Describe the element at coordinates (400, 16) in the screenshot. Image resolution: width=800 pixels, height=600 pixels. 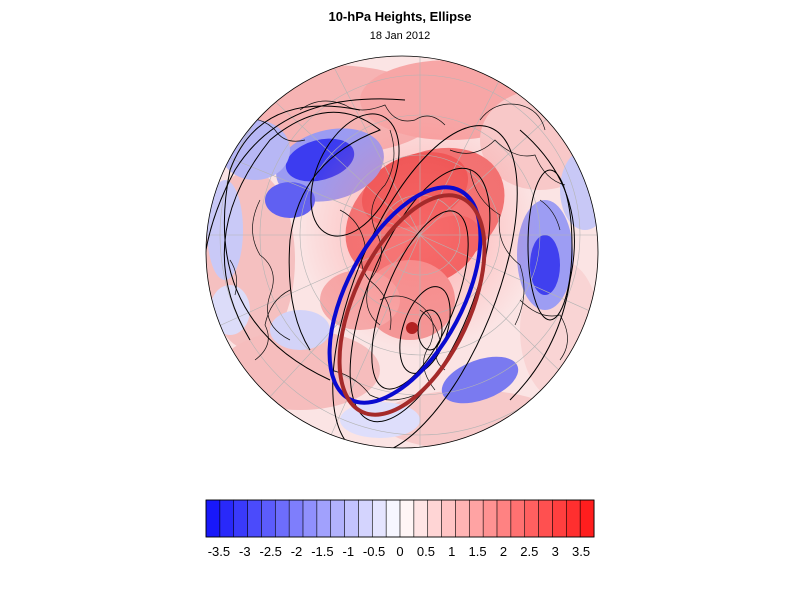
I see `map-title: 10-hPa Heights, Ellipse` at that location.